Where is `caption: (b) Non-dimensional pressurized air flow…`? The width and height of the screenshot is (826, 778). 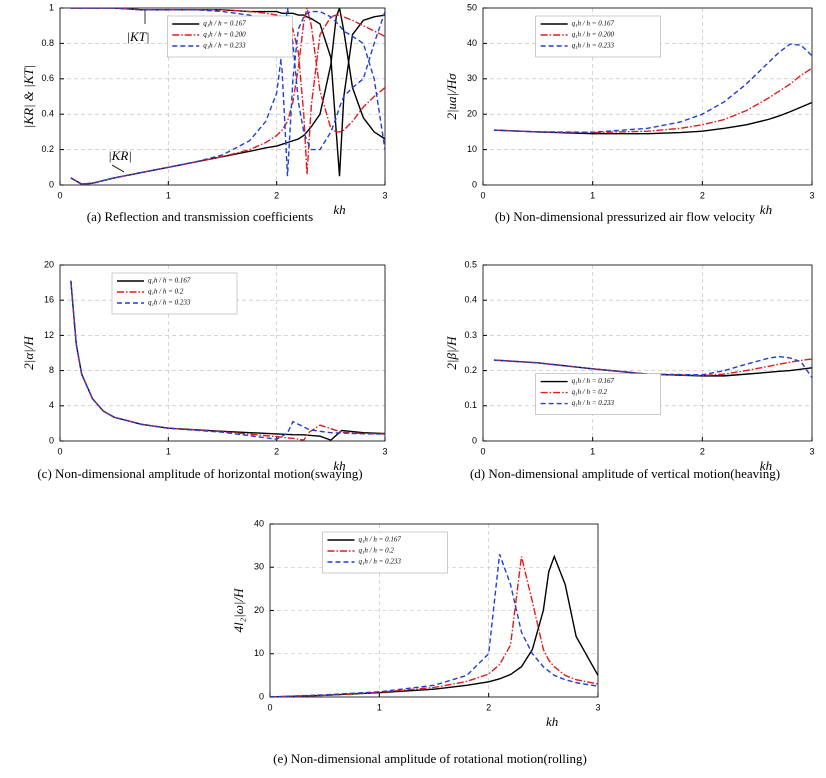 caption: (b) Non-dimensional pressurized air flow… is located at coordinates (625, 216).